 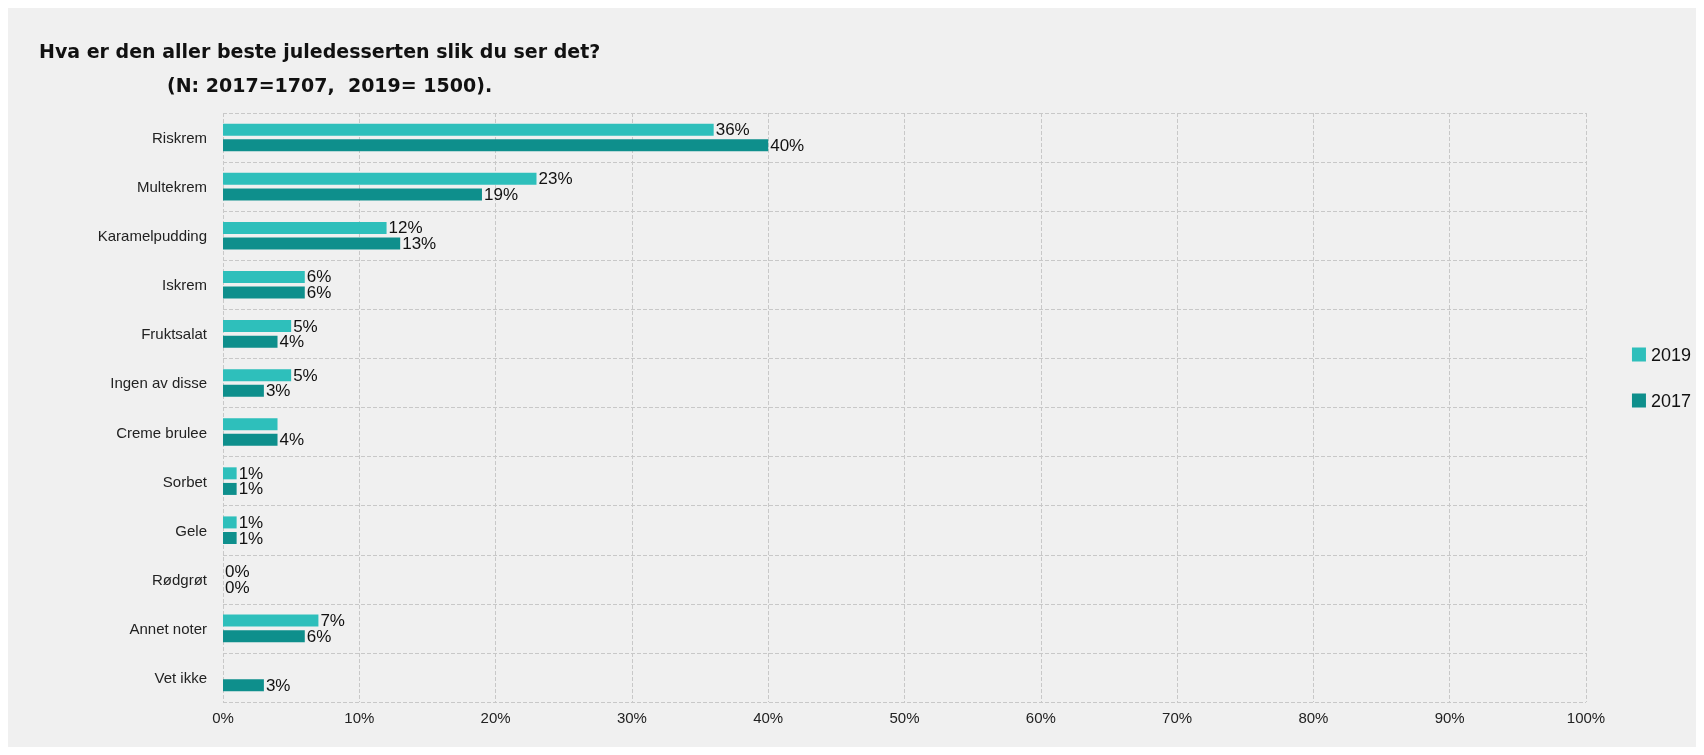 I want to click on data-label: 4%, so click(x=292, y=440).